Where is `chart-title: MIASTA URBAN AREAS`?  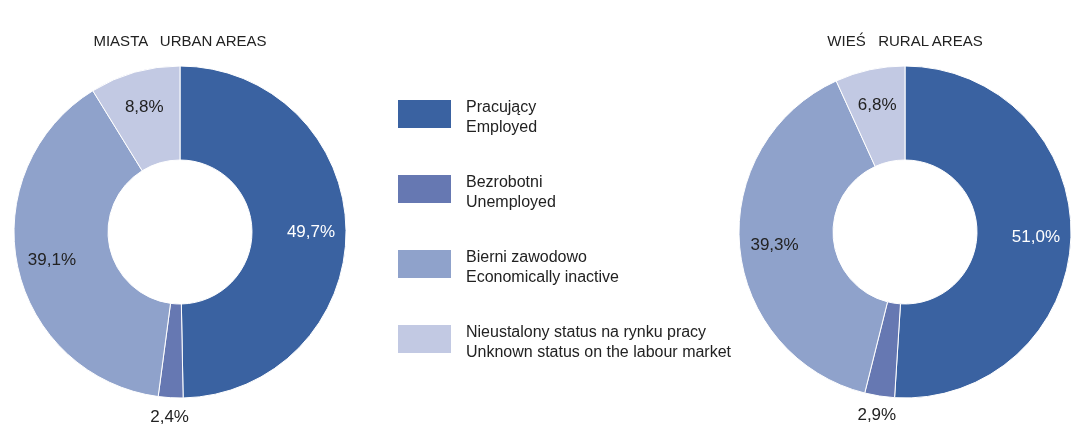
chart-title: MIASTA URBAN AREAS is located at coordinates (180, 40).